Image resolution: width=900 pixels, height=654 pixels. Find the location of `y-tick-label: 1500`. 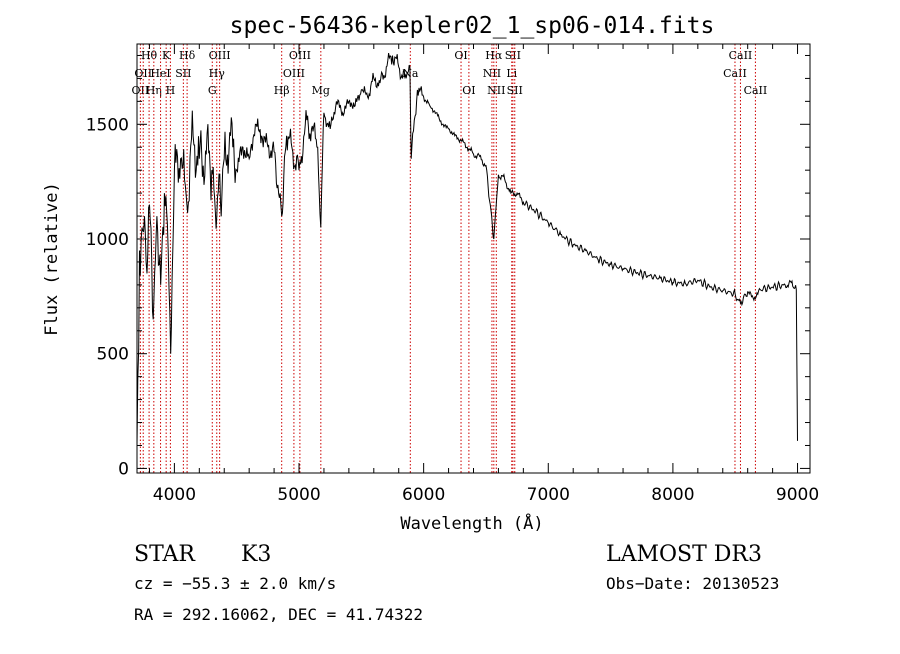

y-tick-label: 1500 is located at coordinates (107, 125).